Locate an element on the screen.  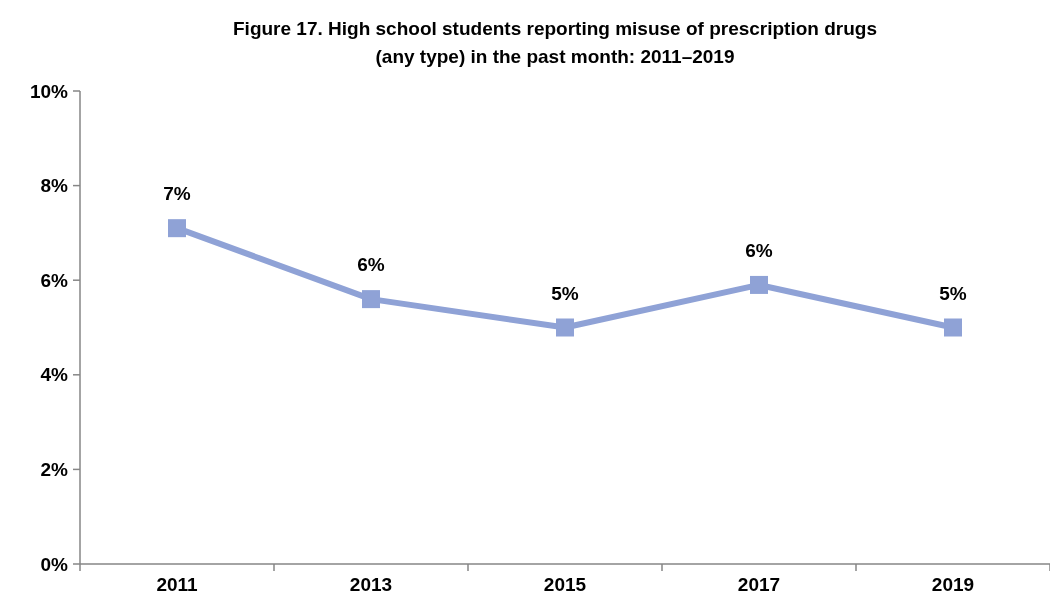
y-tick-label: 8% is located at coordinates (54, 186).